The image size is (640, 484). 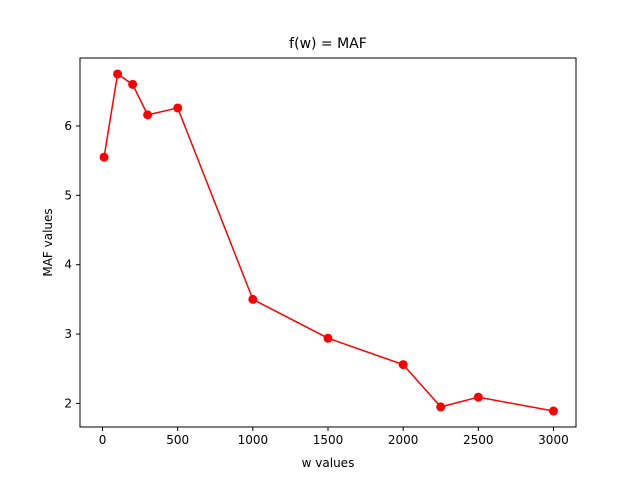 I want to click on x-tick-label: 500, so click(x=177, y=440).